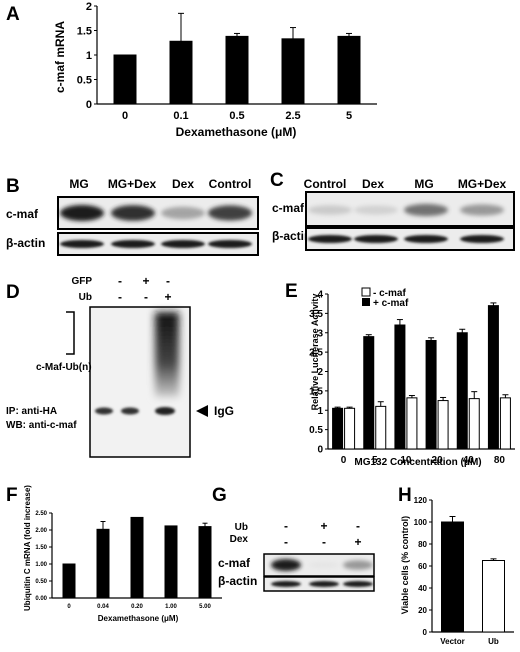 The width and height of the screenshot is (520, 652). I want to click on panel-d-condition-label: Ub, so click(85, 297).